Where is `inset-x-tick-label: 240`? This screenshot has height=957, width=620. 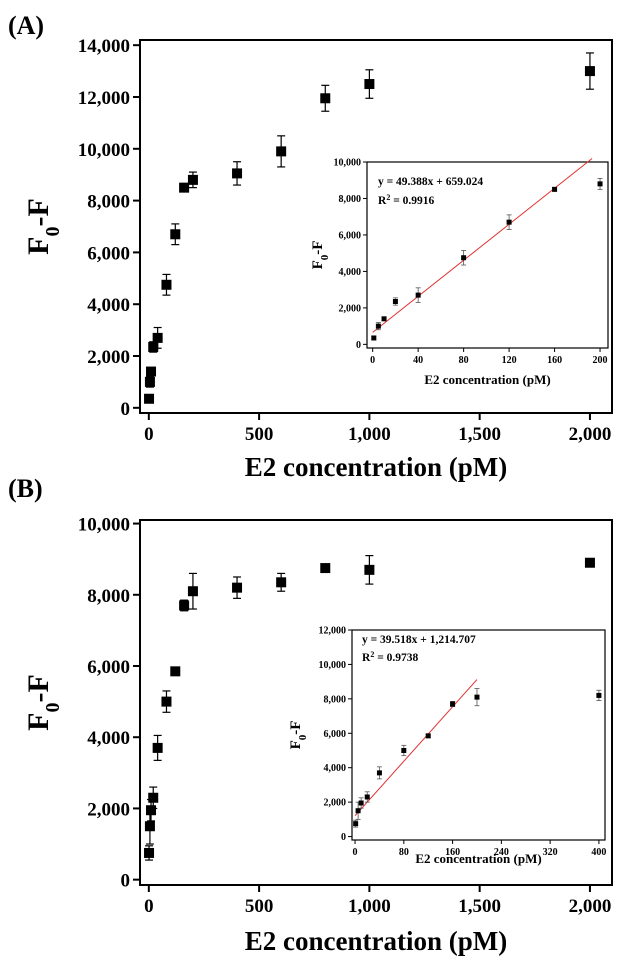 inset-x-tick-label: 240 is located at coordinates (501, 852).